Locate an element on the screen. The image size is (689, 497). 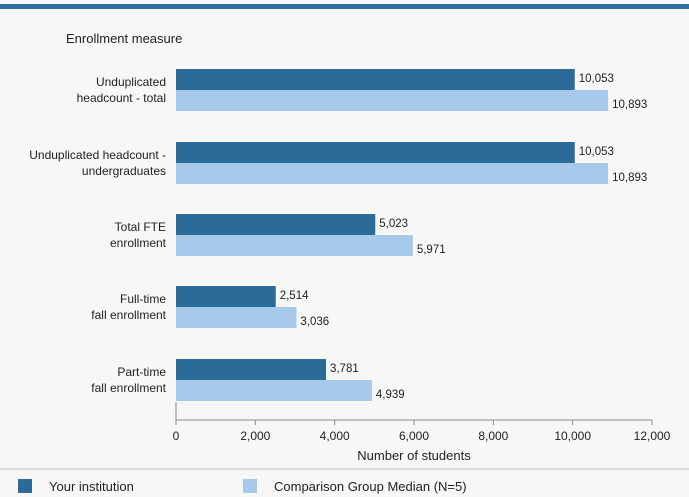
bar-value-label: 2,514 is located at coordinates (294, 296).